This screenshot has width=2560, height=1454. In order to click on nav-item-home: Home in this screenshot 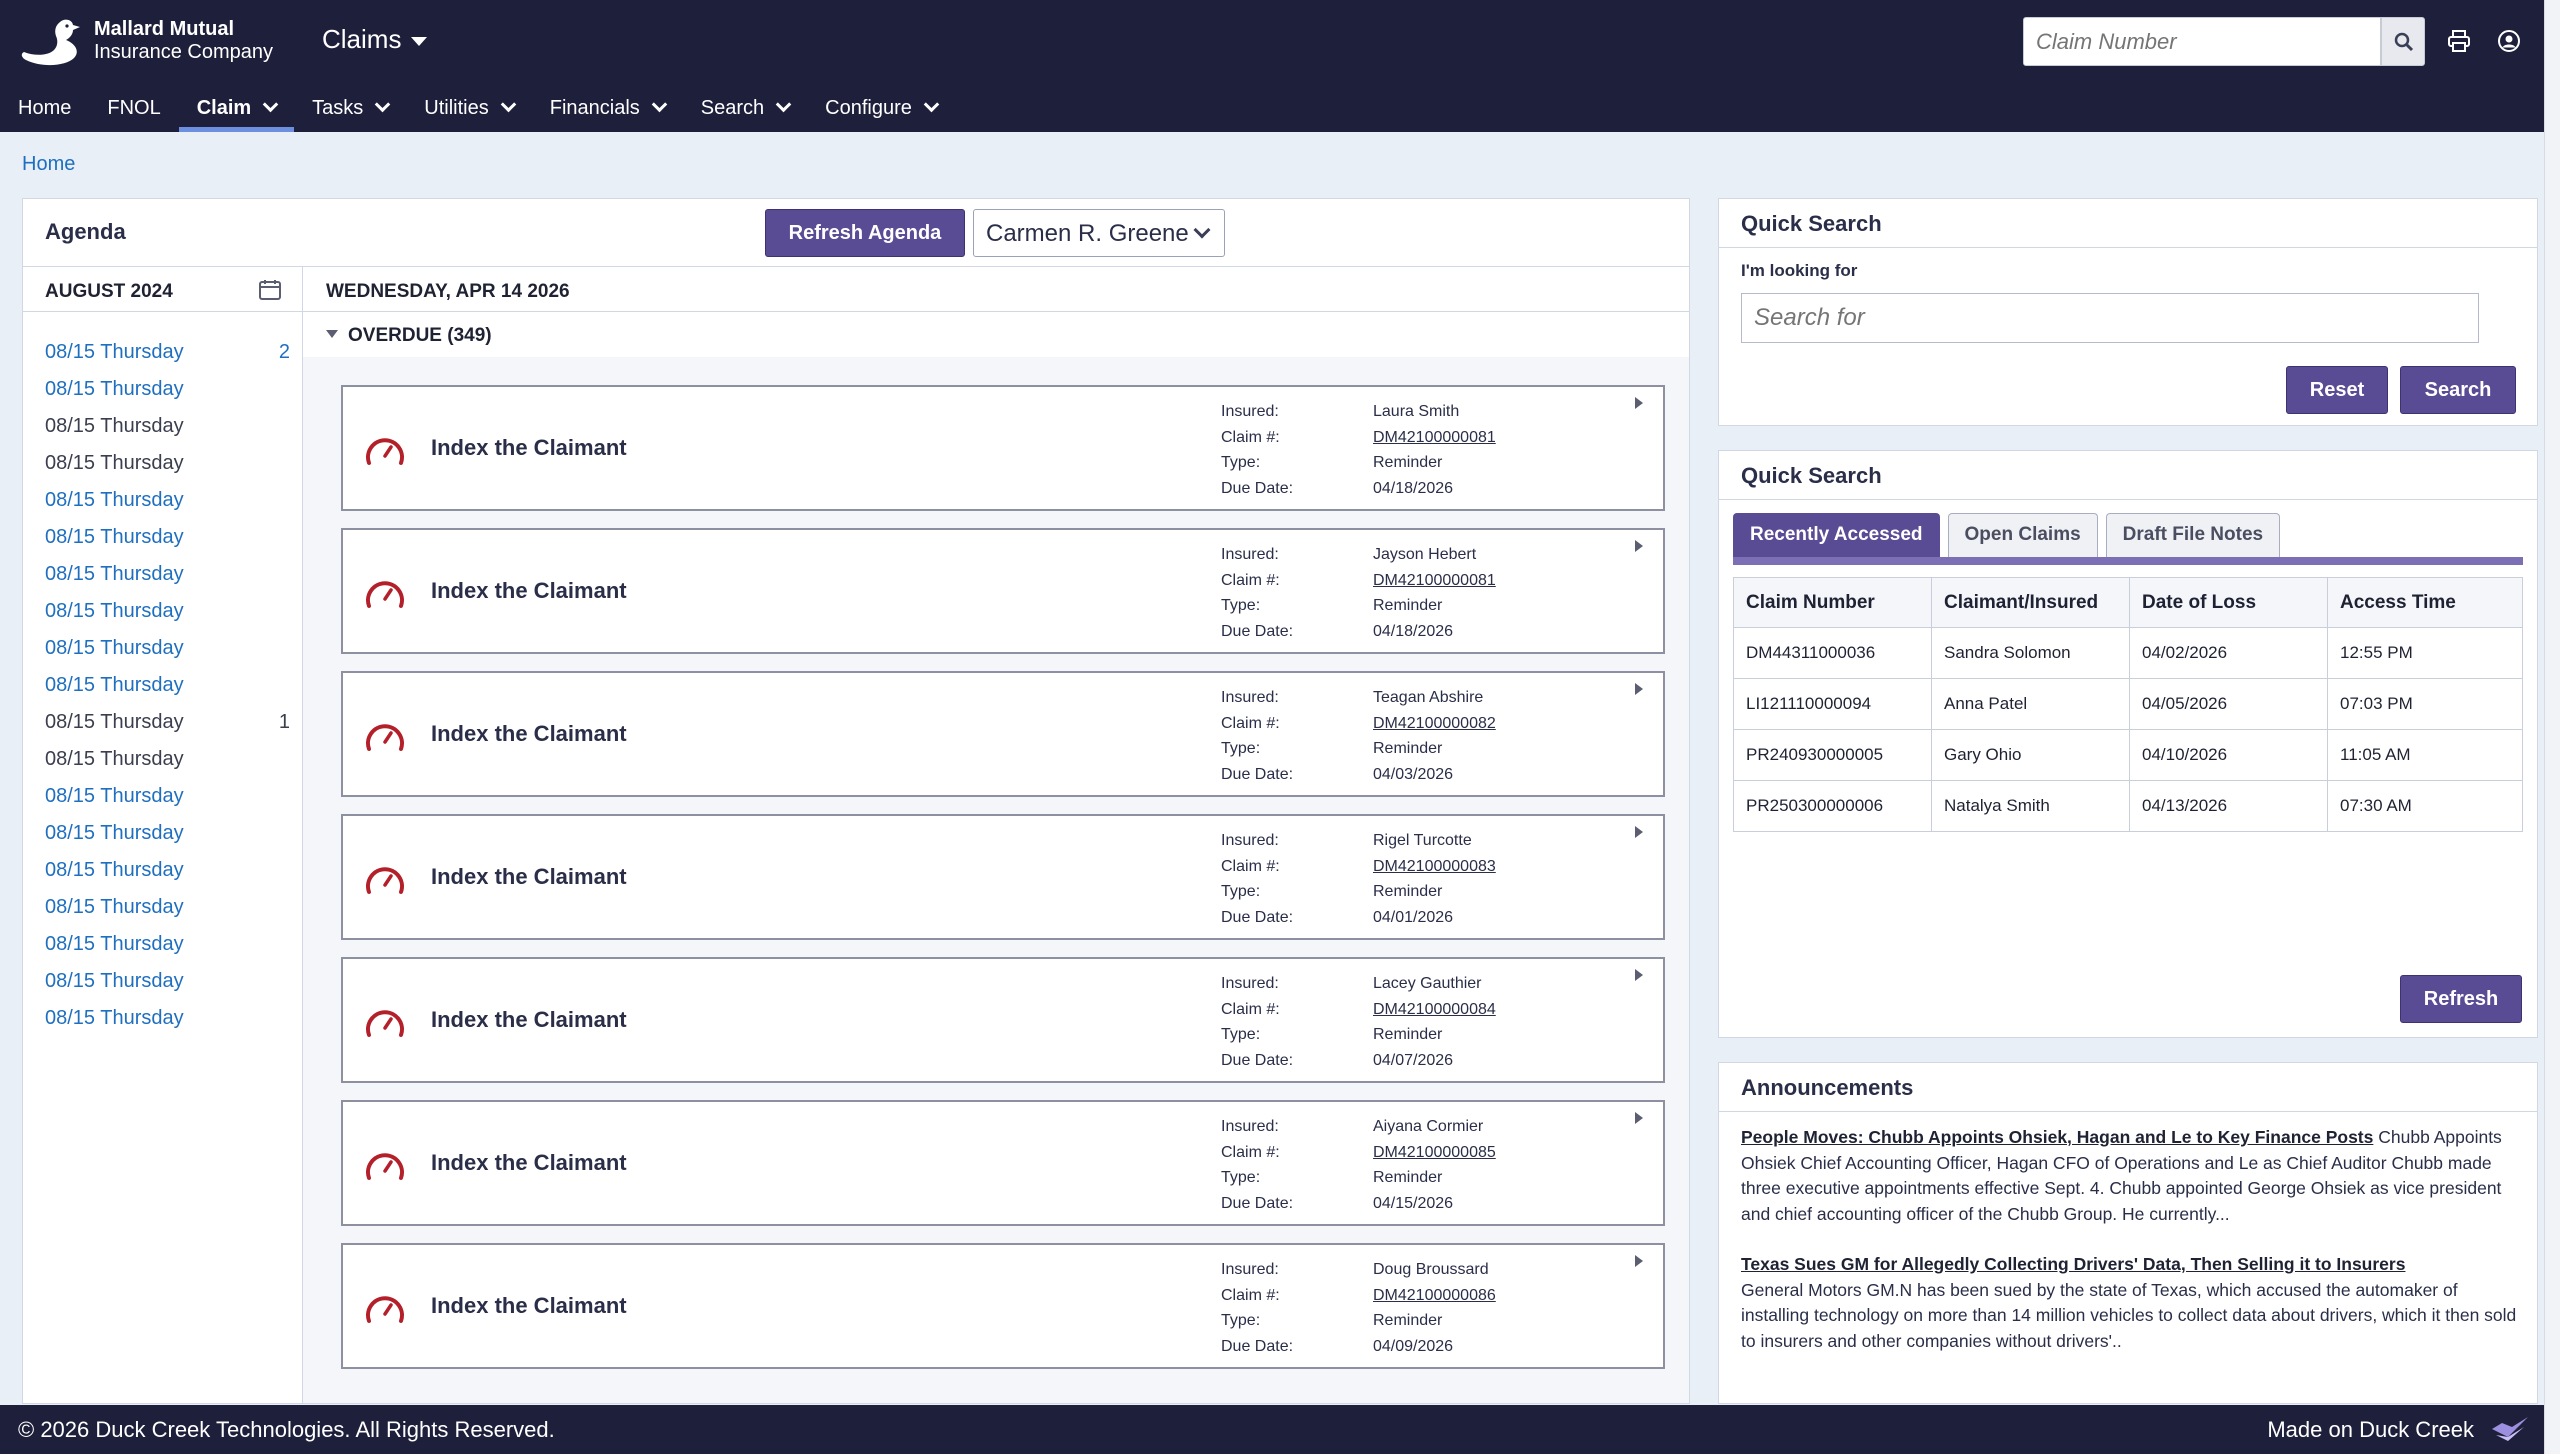, I will do `click(44, 108)`.